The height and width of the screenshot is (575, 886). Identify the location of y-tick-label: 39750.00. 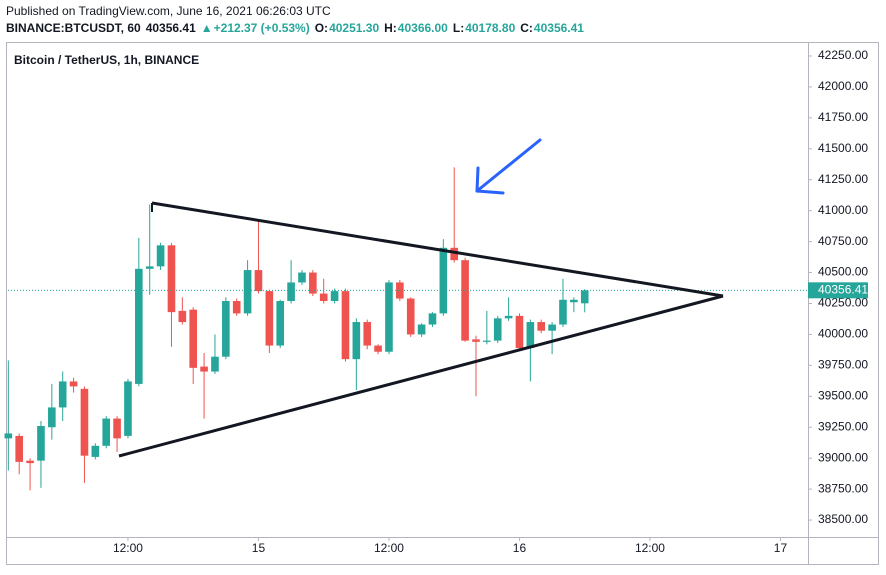
(843, 365).